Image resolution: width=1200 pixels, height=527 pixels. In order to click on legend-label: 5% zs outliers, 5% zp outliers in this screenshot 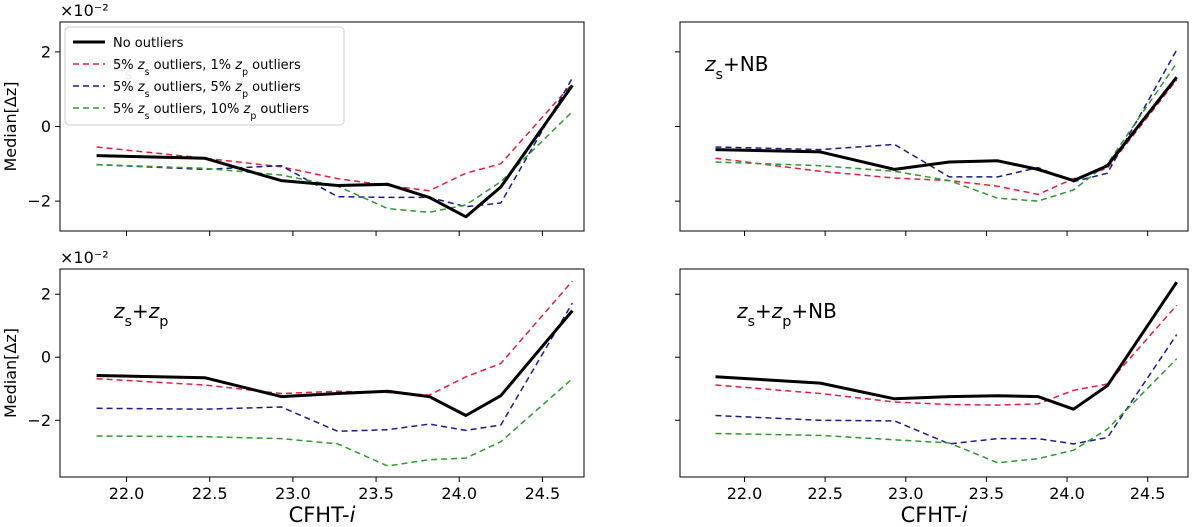, I will do `click(207, 90)`.